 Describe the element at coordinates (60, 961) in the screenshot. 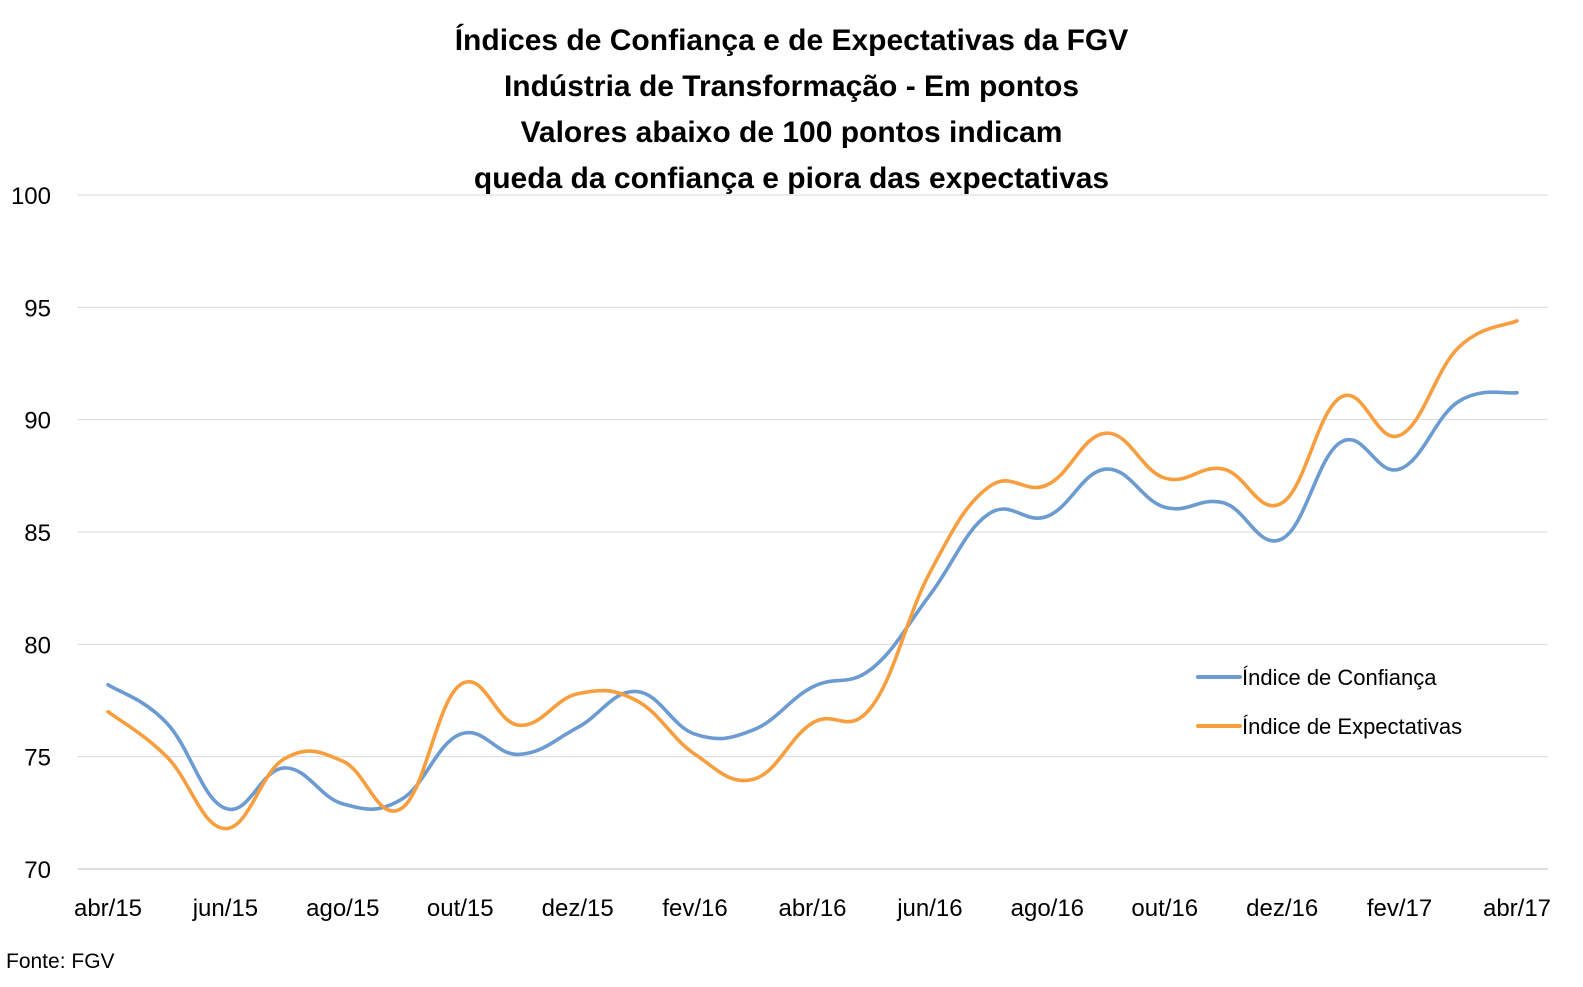

I see `source-note: Fonte: FGV` at that location.